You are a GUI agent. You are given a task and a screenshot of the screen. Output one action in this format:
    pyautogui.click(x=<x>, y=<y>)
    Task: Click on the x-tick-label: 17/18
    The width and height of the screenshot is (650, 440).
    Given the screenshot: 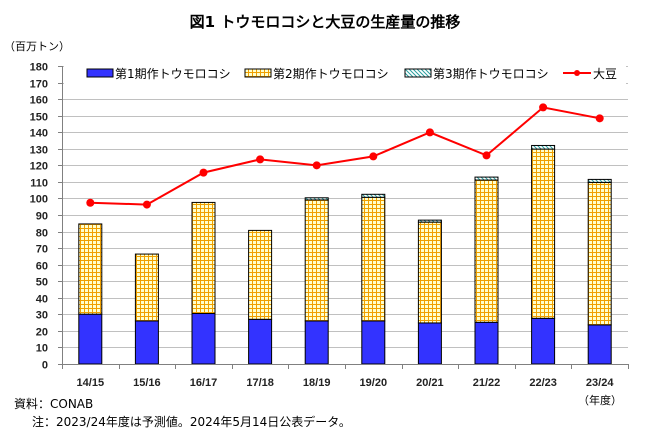 What is the action you would take?
    pyautogui.click(x=260, y=383)
    